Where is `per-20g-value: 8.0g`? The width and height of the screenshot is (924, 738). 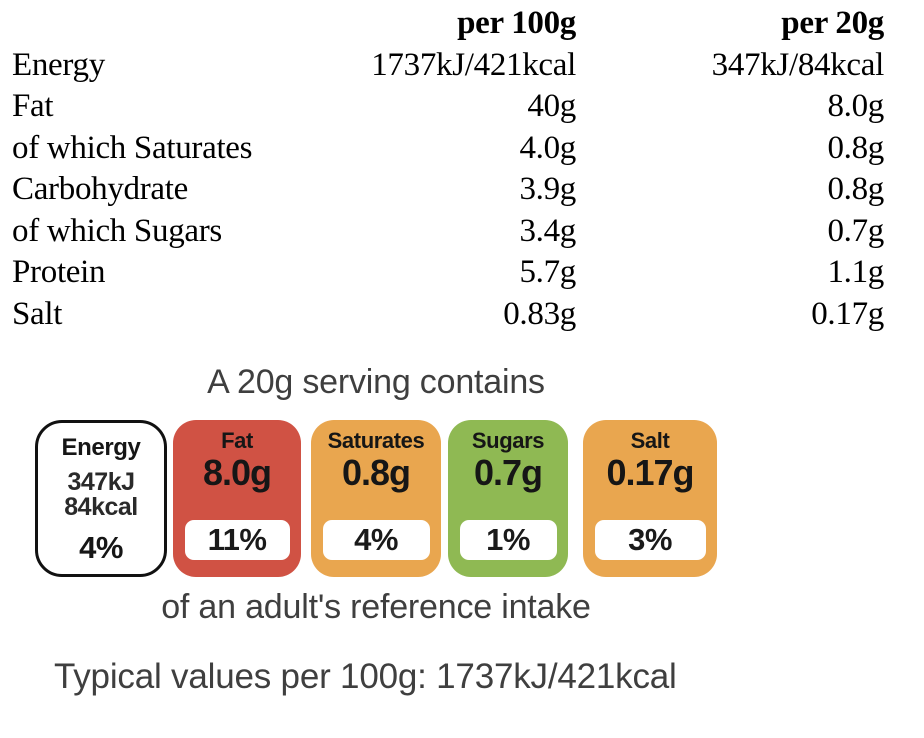
per-20g-value: 8.0g is located at coordinates (855, 106).